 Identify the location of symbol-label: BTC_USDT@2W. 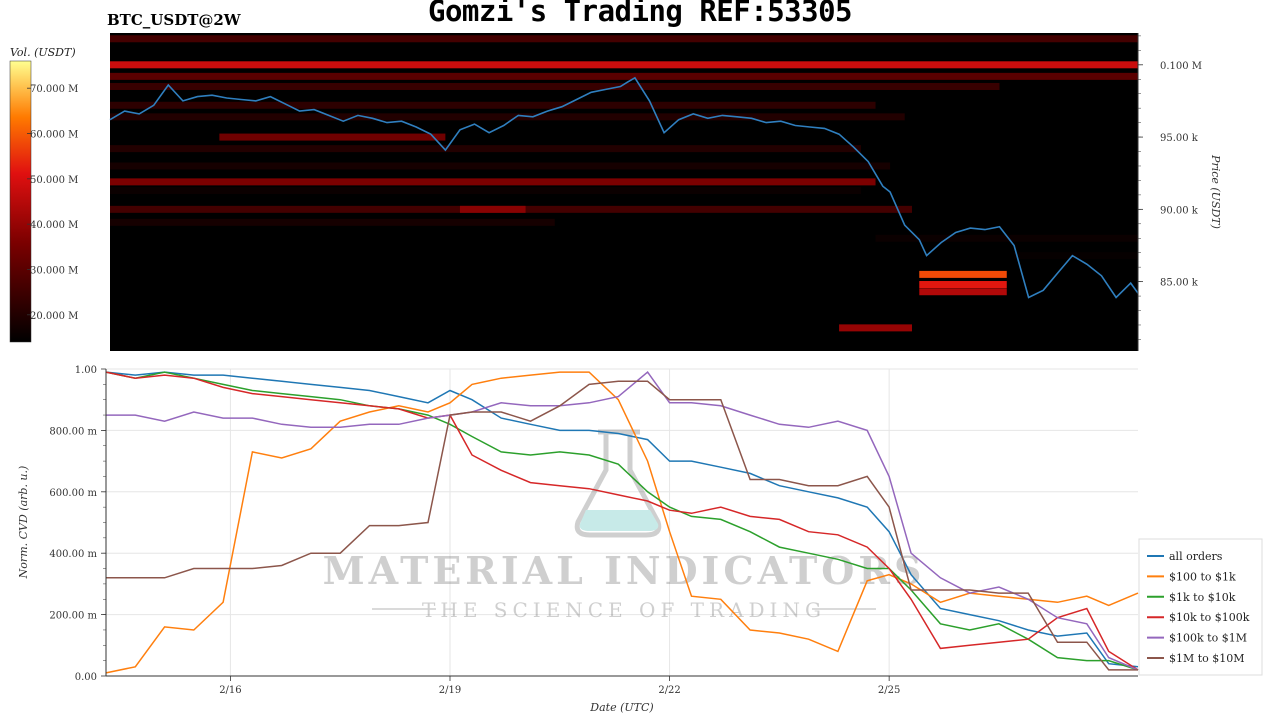
(174, 20).